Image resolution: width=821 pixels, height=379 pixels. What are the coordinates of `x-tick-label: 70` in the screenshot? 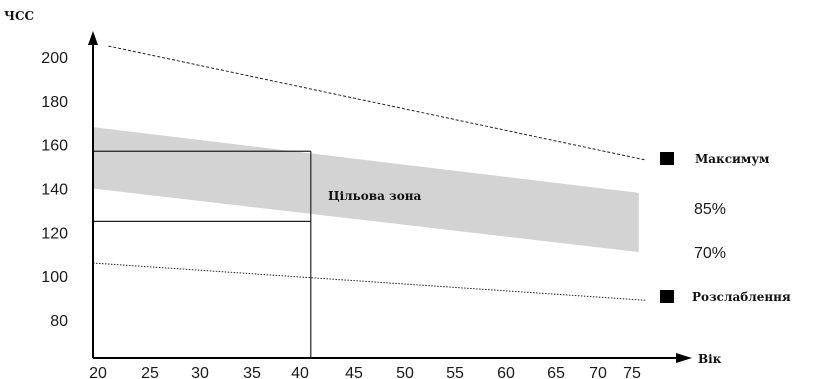 It's located at (598, 372).